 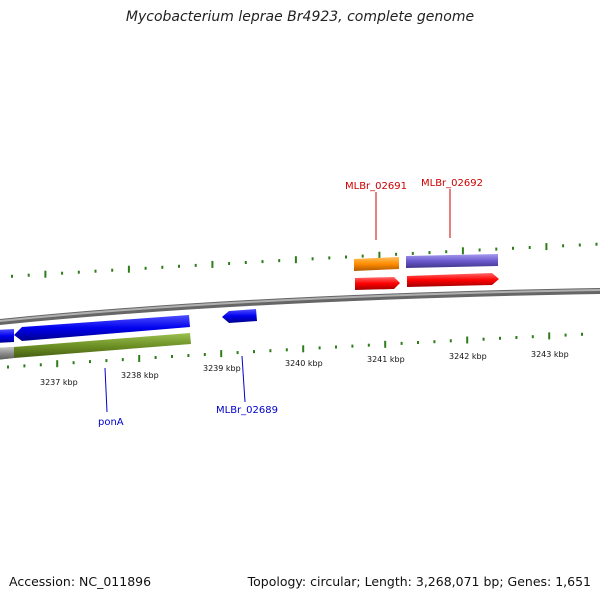 What do you see at coordinates (111, 422) in the screenshot?
I see `gene-label-ponA: ponA` at bounding box center [111, 422].